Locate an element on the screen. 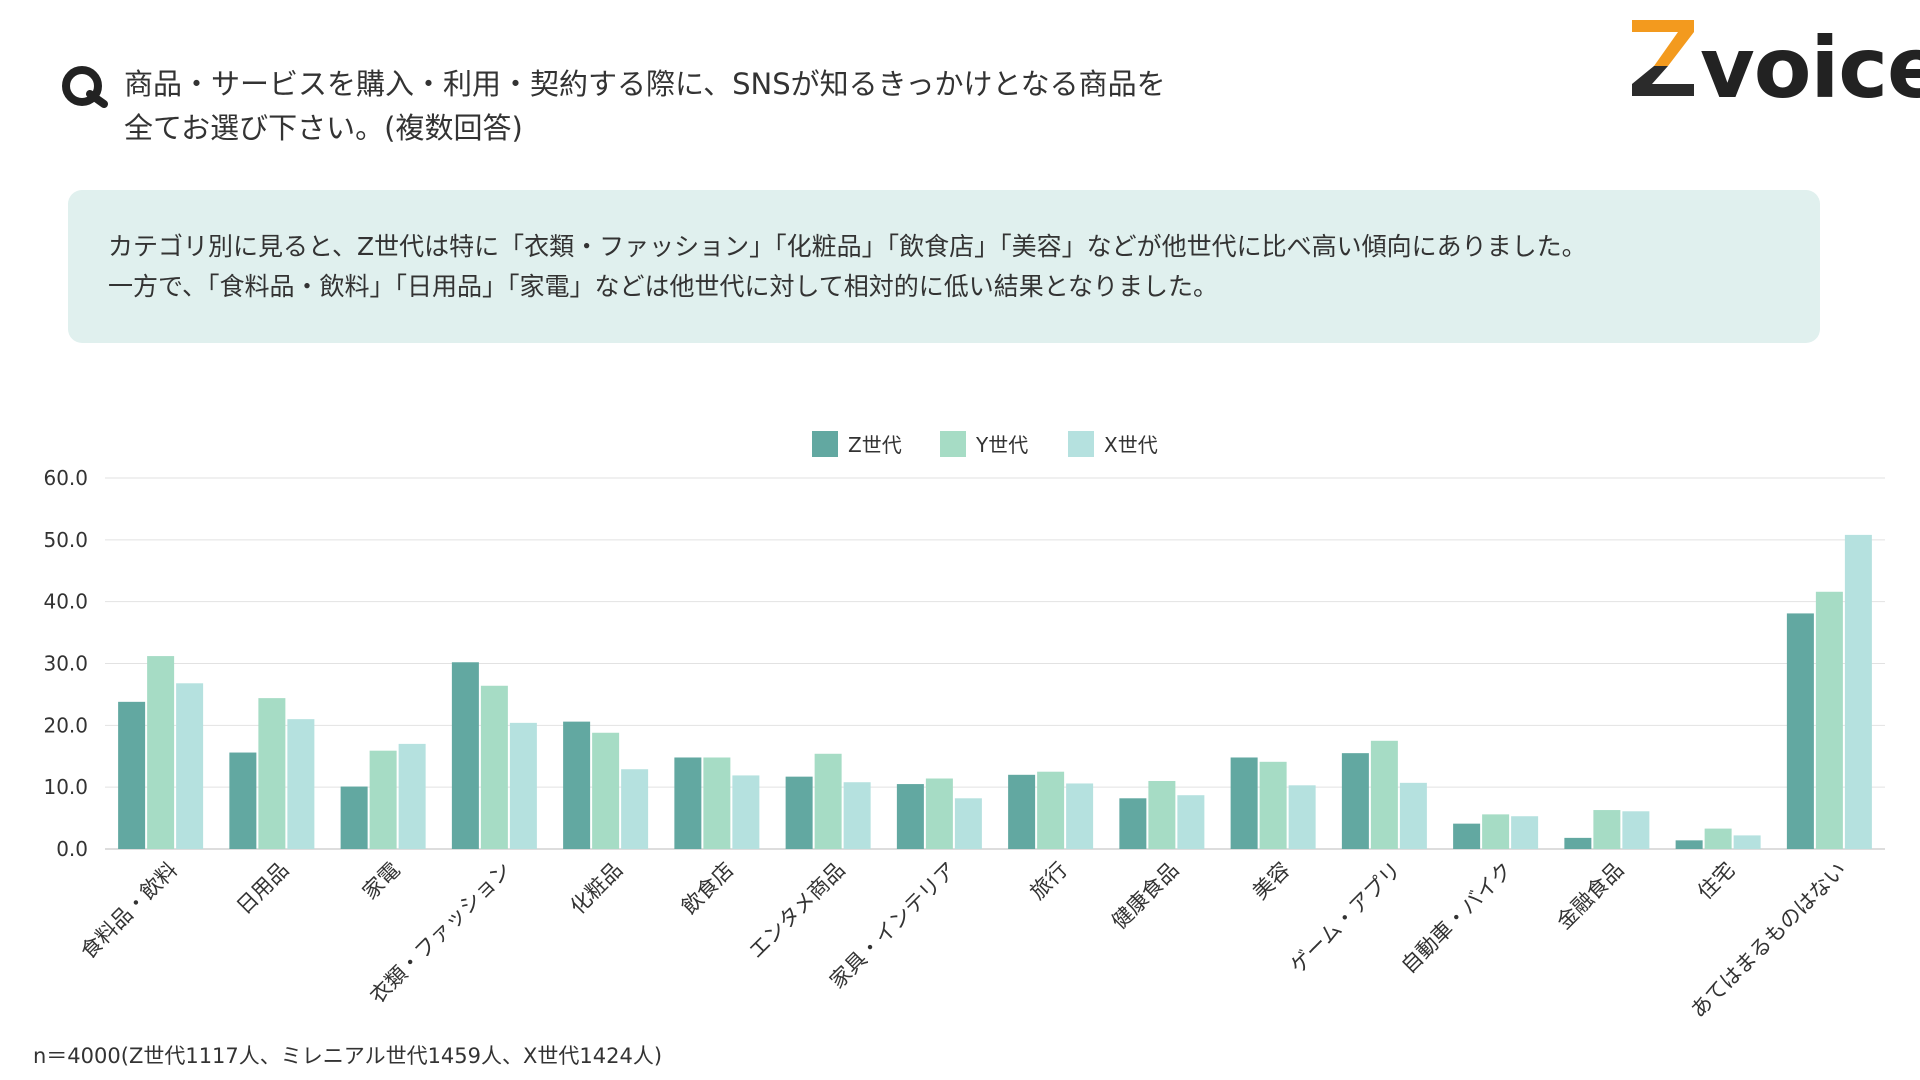 The image size is (1920, 1080). legend-label: Y世代 is located at coordinates (1001, 445).